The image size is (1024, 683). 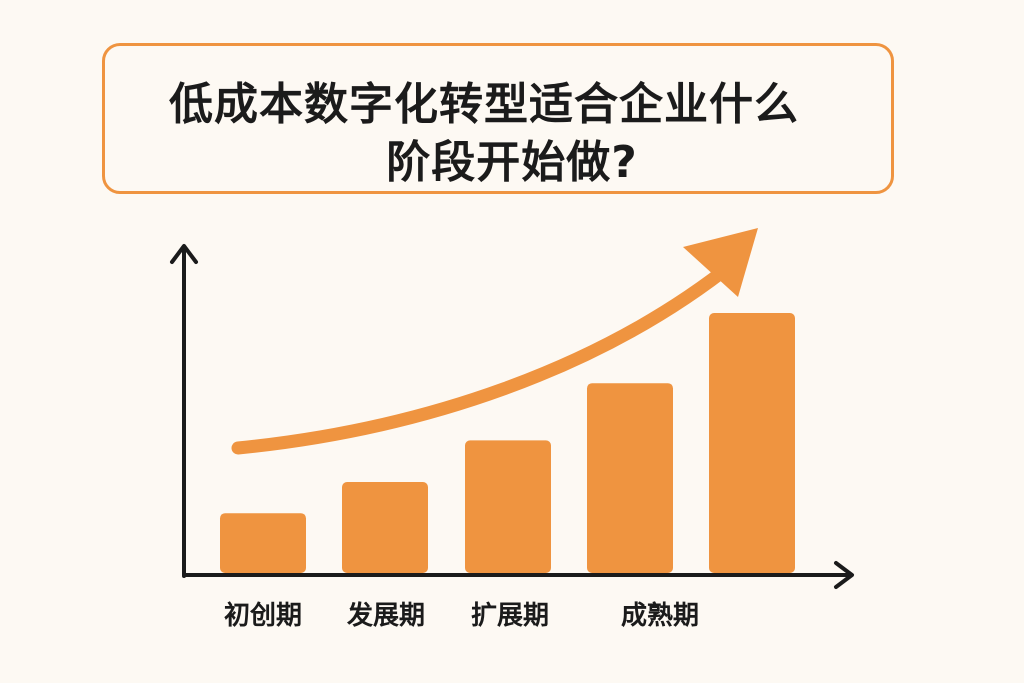 I want to click on x-axis-arrow, so click(x=844, y=575).